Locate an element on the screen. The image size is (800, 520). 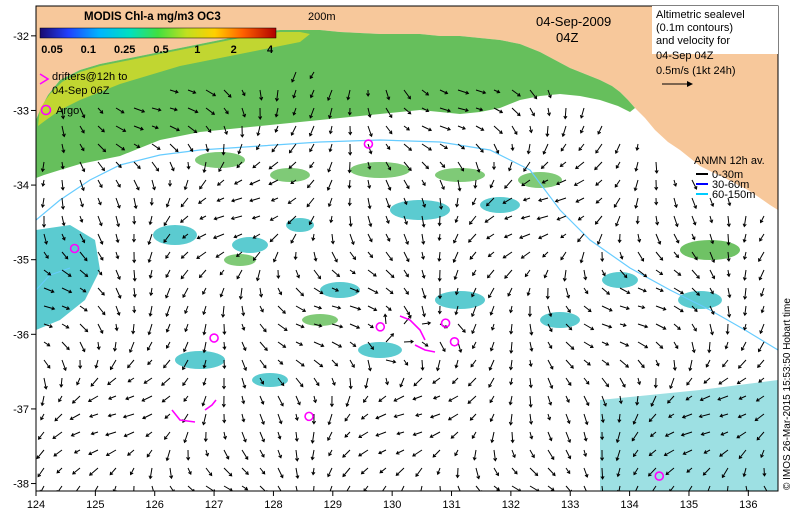
x-tick-label: 130 is located at coordinates (392, 505).